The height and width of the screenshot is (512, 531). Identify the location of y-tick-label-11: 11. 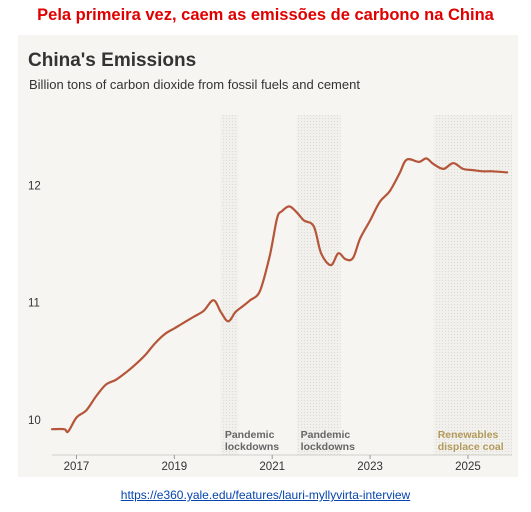
(34, 304).